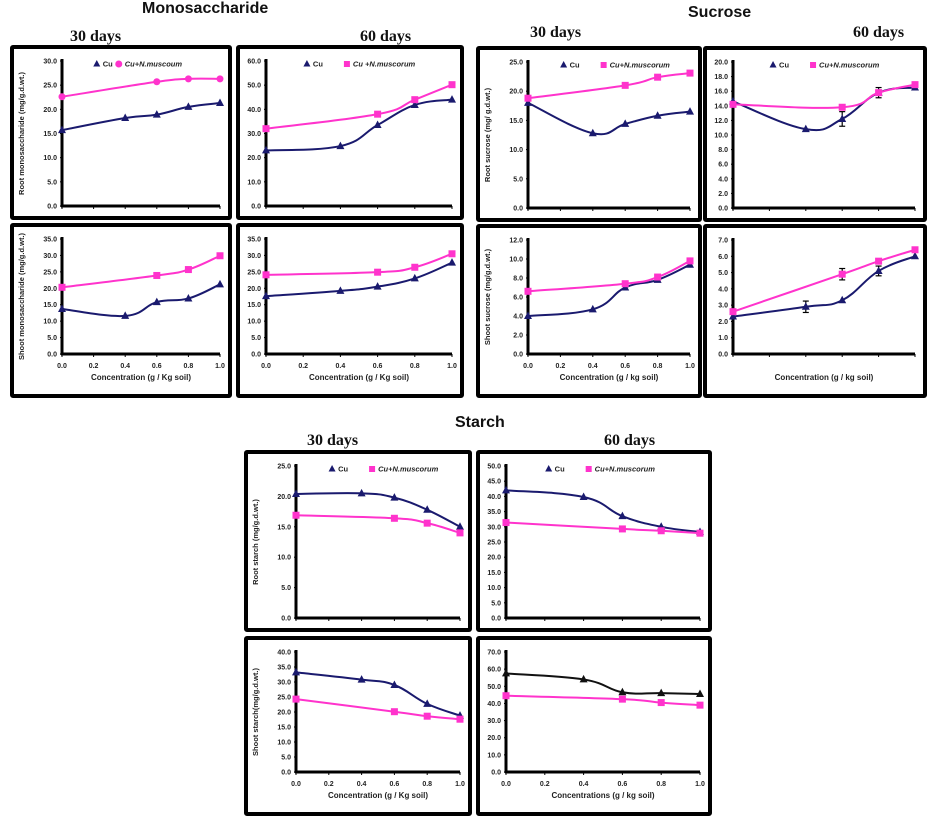  What do you see at coordinates (593, 366) in the screenshot?
I see `x-tick-label: 0.4` at bounding box center [593, 366].